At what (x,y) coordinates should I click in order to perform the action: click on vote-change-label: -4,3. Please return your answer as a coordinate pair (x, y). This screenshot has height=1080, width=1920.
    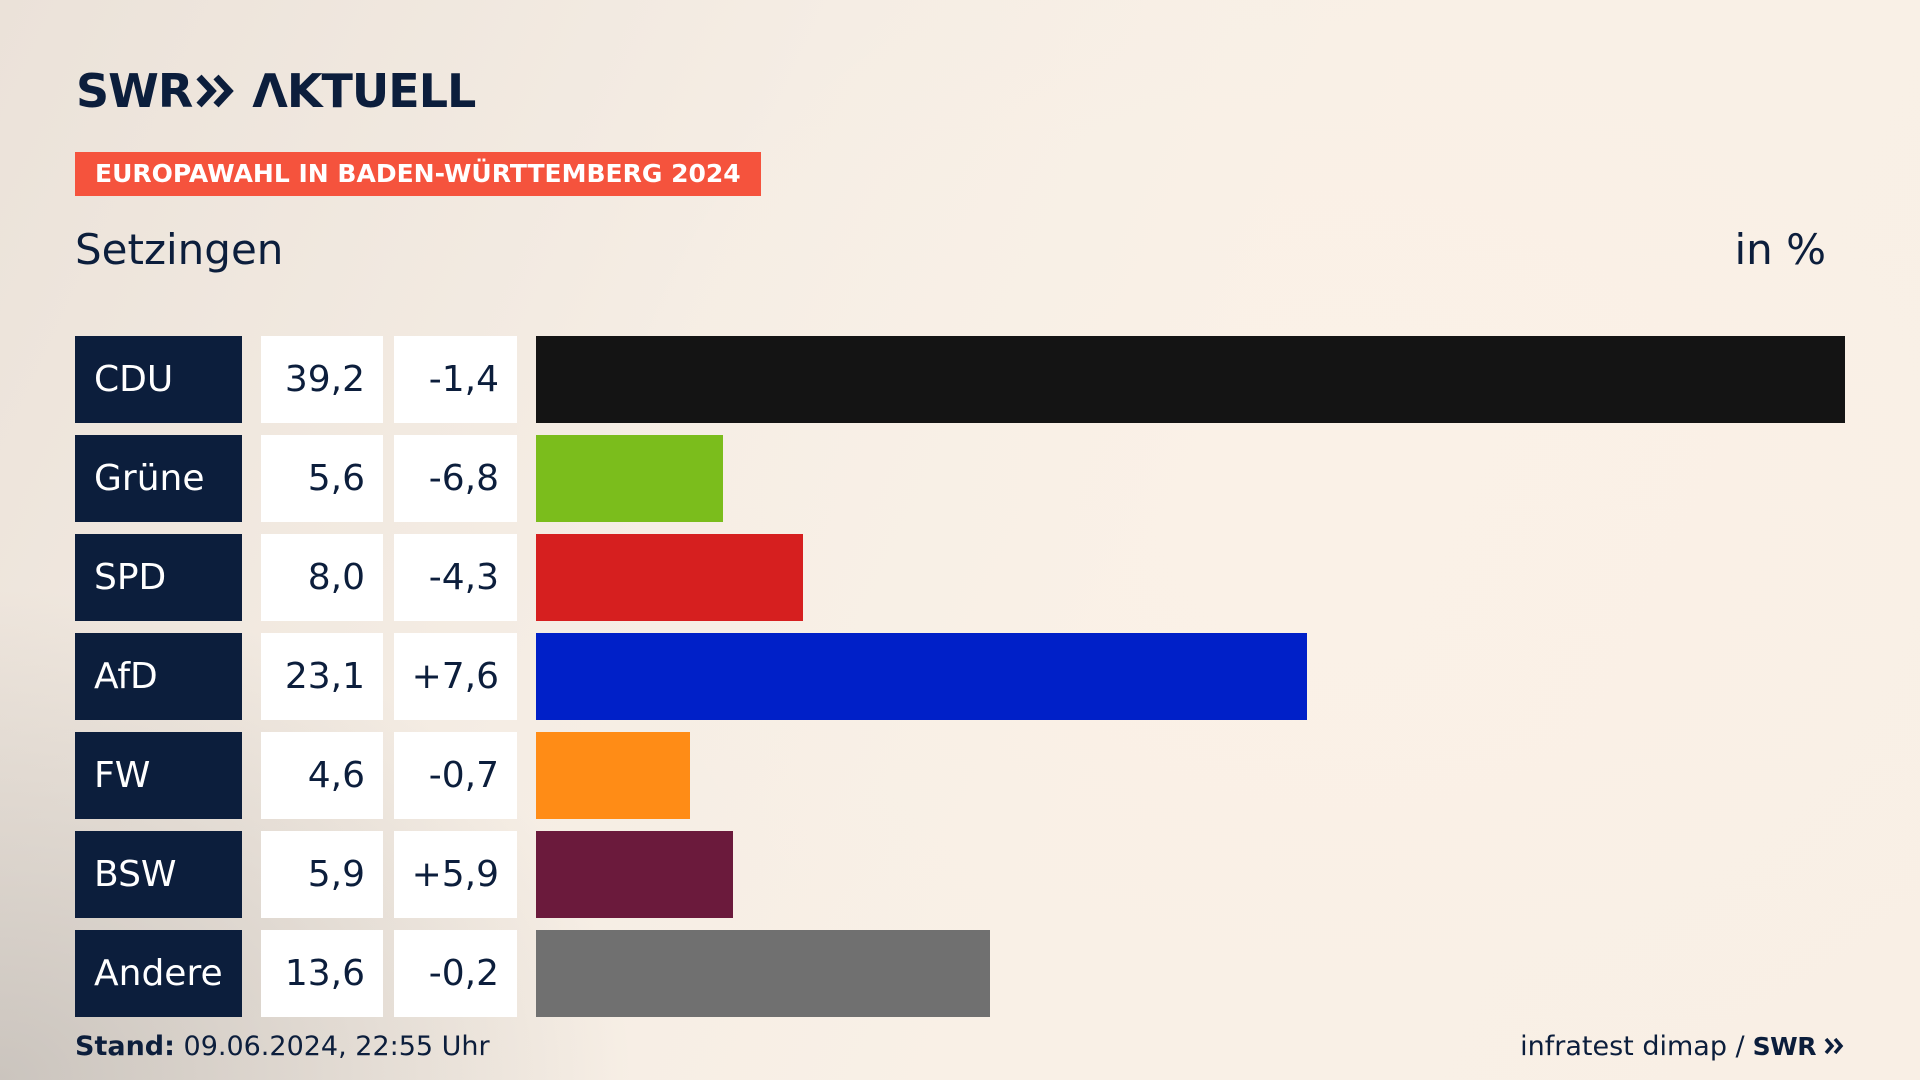
    Looking at the image, I should click on (455, 577).